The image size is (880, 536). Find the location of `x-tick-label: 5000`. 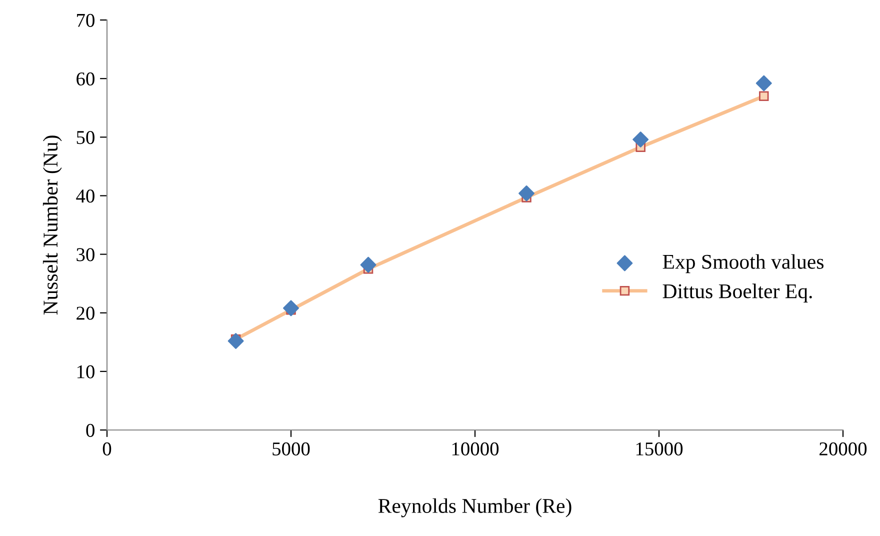

x-tick-label: 5000 is located at coordinates (291, 449).